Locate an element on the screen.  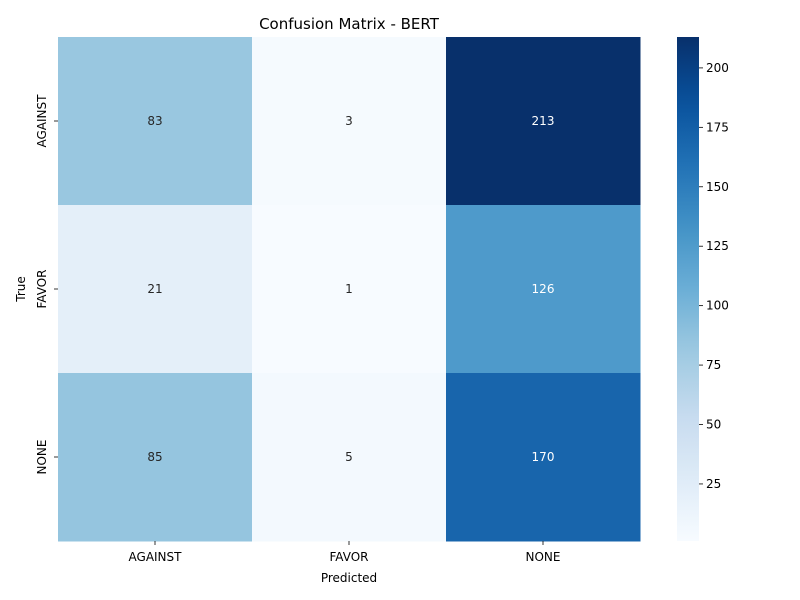
y-tick-label: NONE is located at coordinates (42, 457).